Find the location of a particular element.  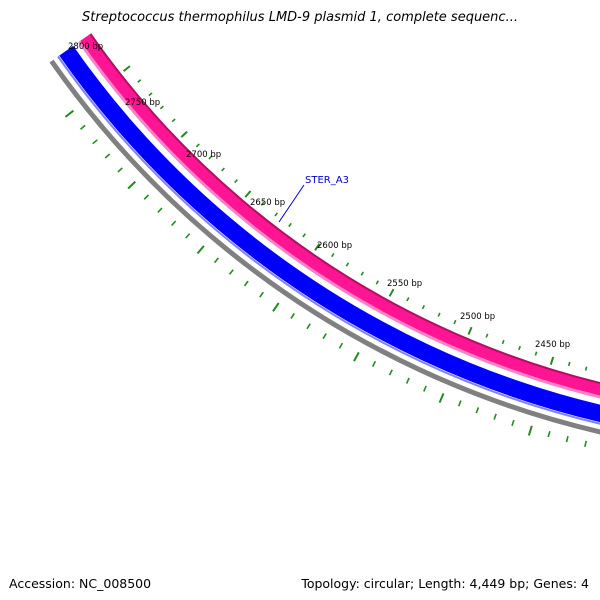

accession-line: Accession: NC_008500 is located at coordinates (80, 583).